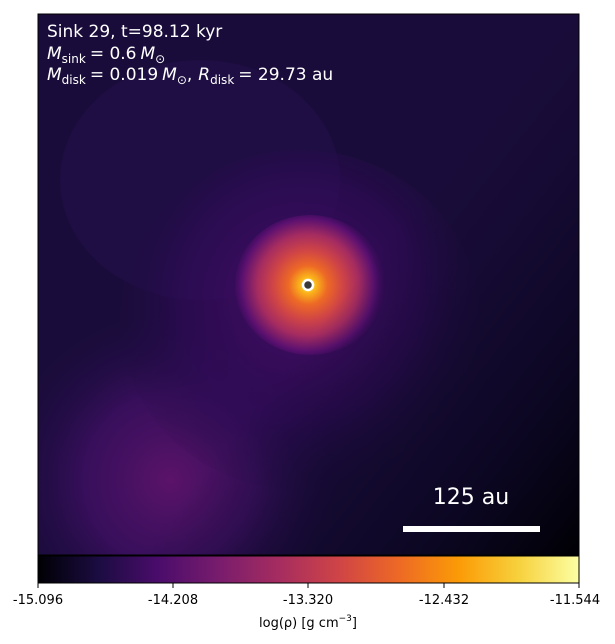 The width and height of the screenshot is (615, 644). What do you see at coordinates (38, 600) in the screenshot?
I see `colorbar-tick-label: -15.096` at bounding box center [38, 600].